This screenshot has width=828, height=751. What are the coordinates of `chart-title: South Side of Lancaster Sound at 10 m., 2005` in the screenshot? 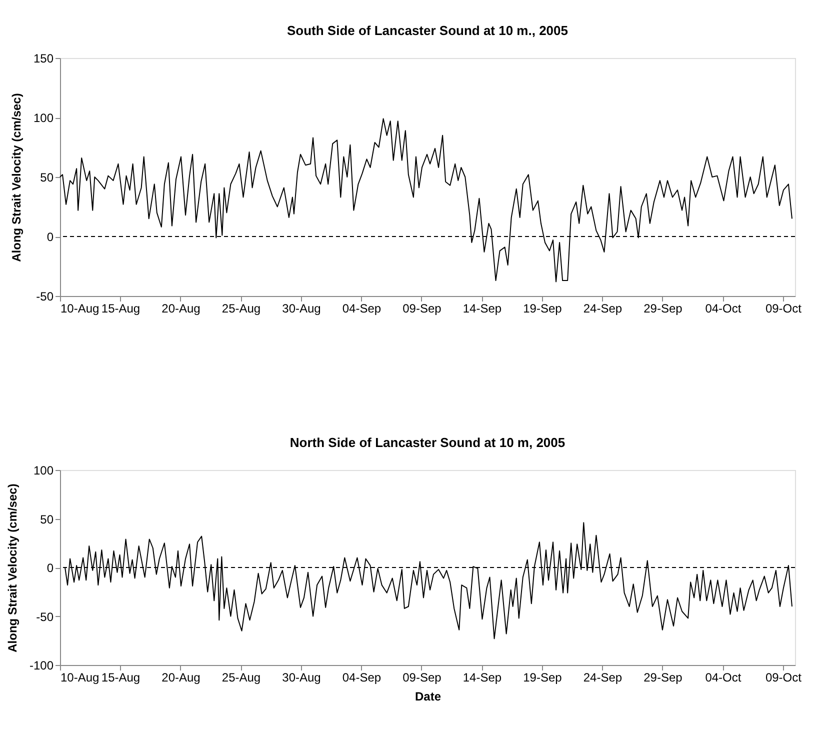 It's located at (427, 30).